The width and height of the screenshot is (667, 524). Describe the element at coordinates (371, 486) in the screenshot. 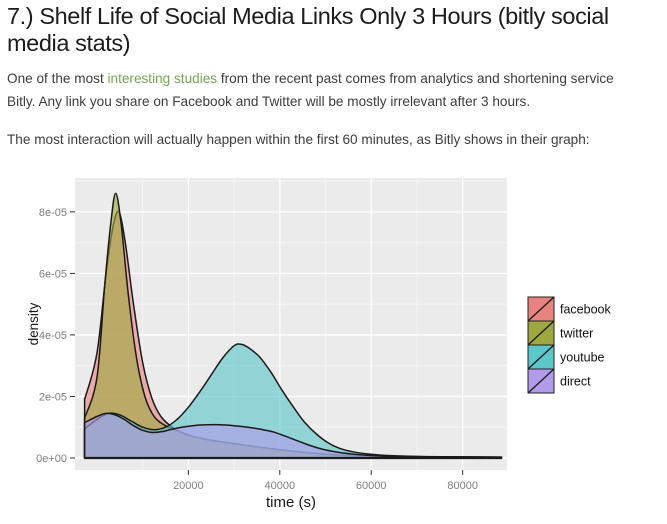

I see `x-tick-label: 60000` at that location.